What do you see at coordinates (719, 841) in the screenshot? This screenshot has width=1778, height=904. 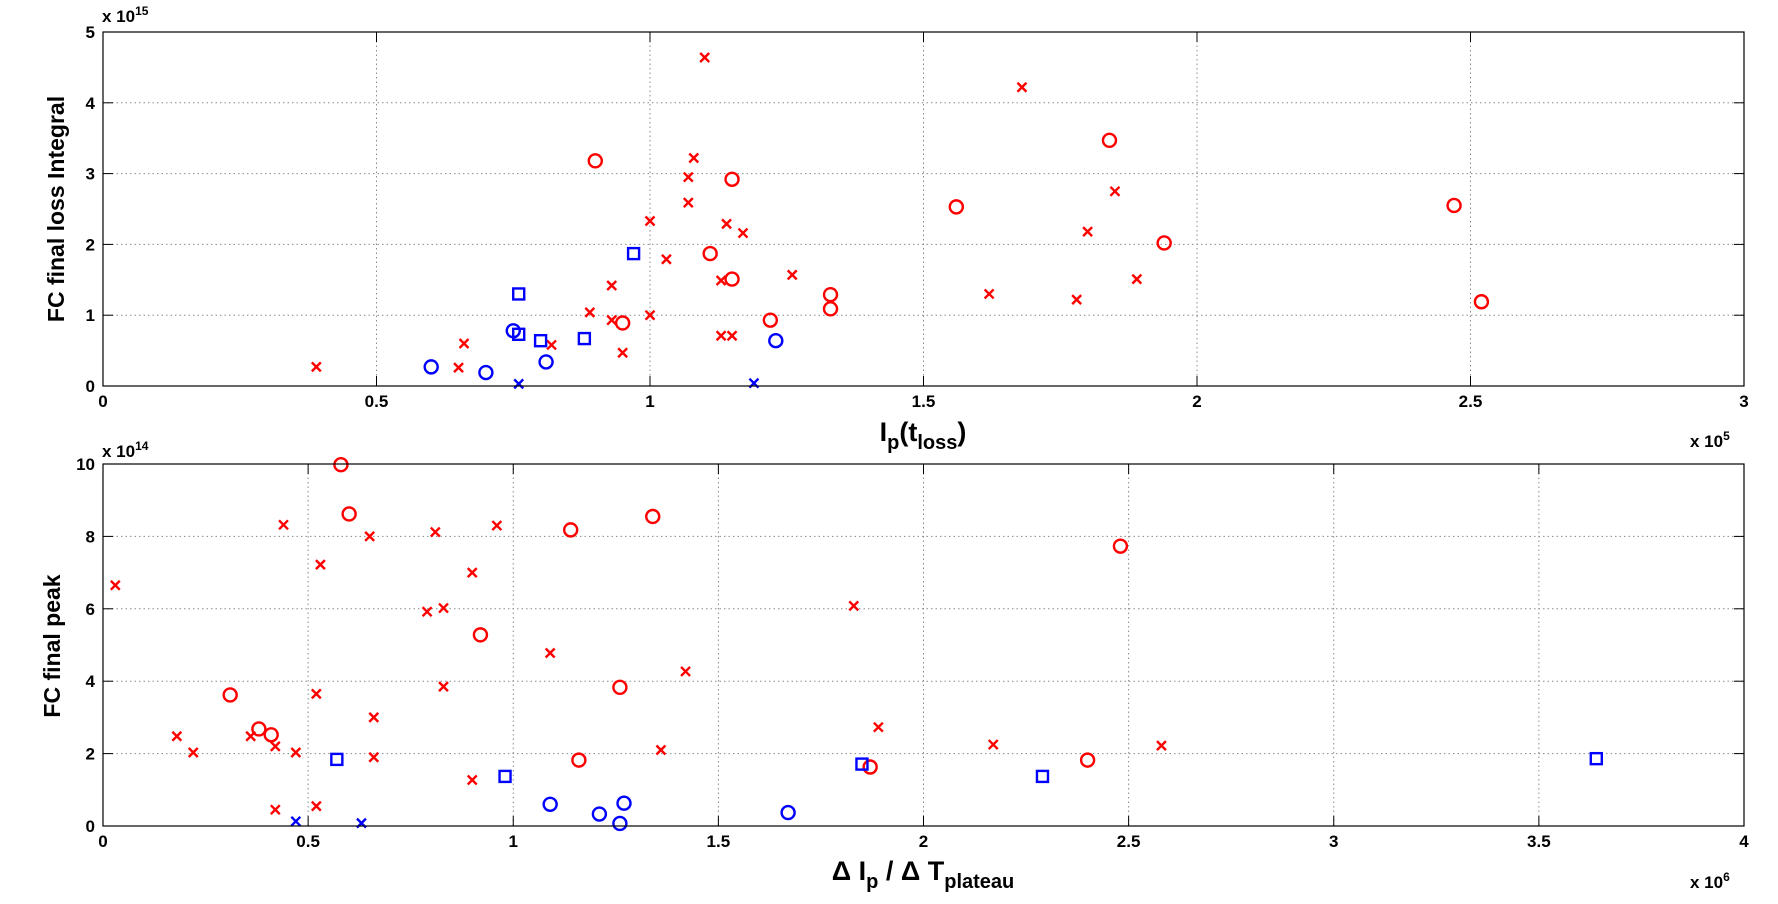 I see `bottom-x-tick-label: 1.5` at bounding box center [719, 841].